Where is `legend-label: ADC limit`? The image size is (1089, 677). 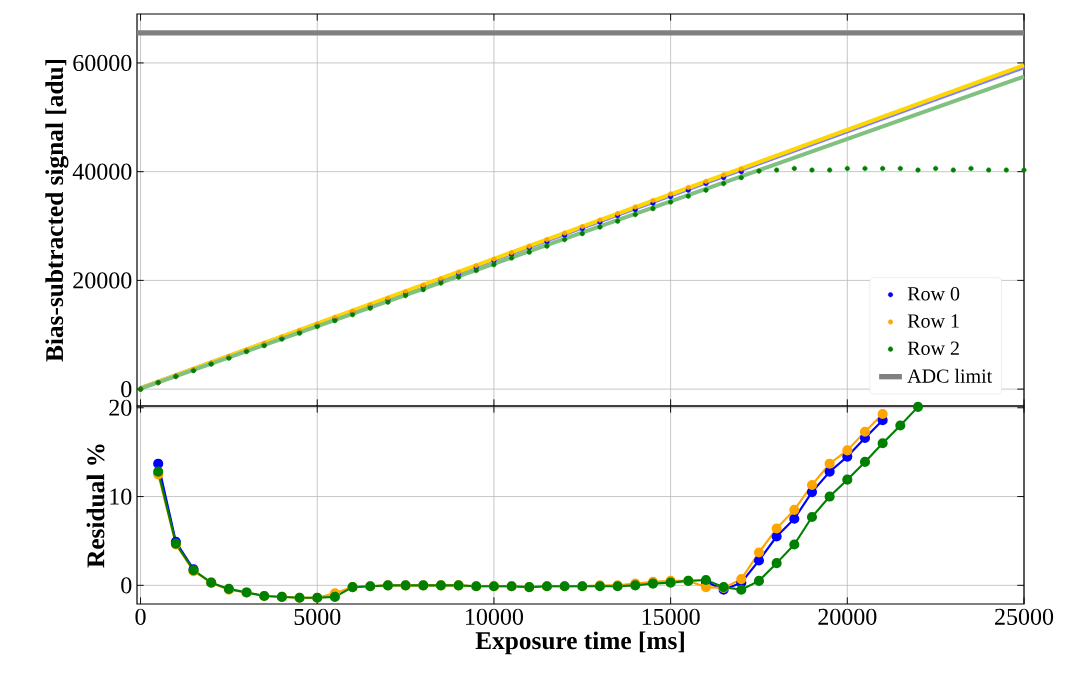 legend-label: ADC limit is located at coordinates (950, 375).